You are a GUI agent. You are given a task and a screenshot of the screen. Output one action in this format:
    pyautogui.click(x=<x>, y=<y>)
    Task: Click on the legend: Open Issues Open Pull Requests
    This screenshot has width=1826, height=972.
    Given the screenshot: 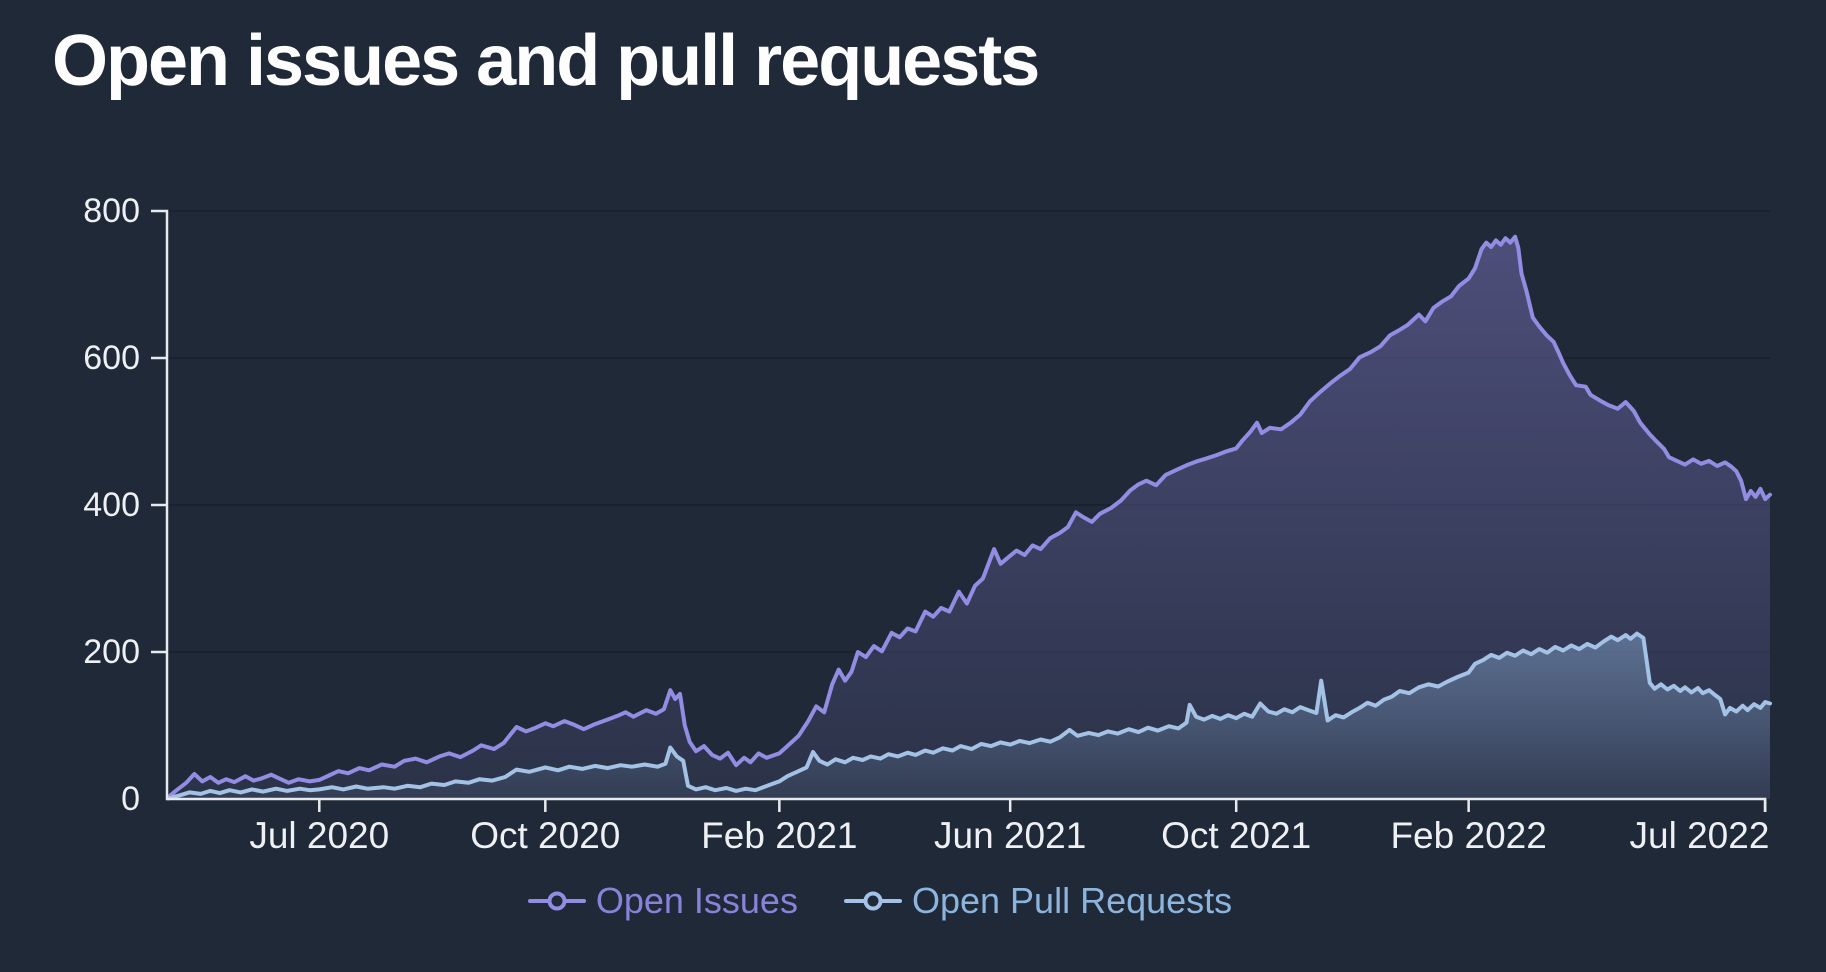 What is the action you would take?
    pyautogui.click(x=880, y=901)
    